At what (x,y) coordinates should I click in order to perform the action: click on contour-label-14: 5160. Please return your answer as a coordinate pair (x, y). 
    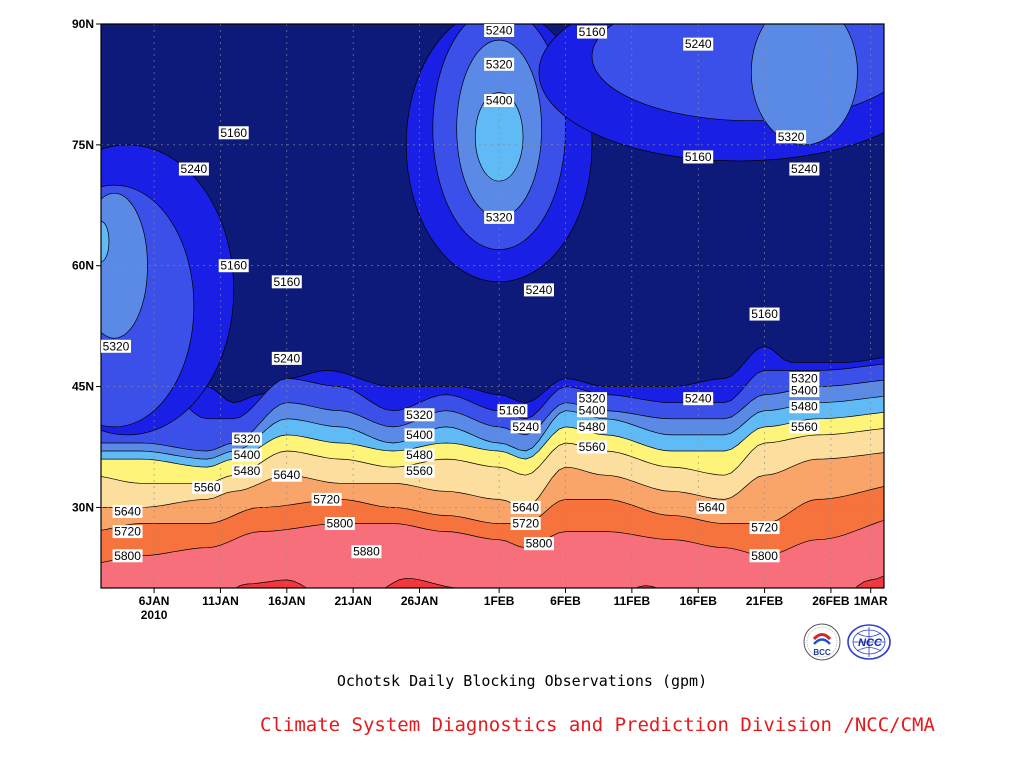
    Looking at the image, I should click on (764, 314).